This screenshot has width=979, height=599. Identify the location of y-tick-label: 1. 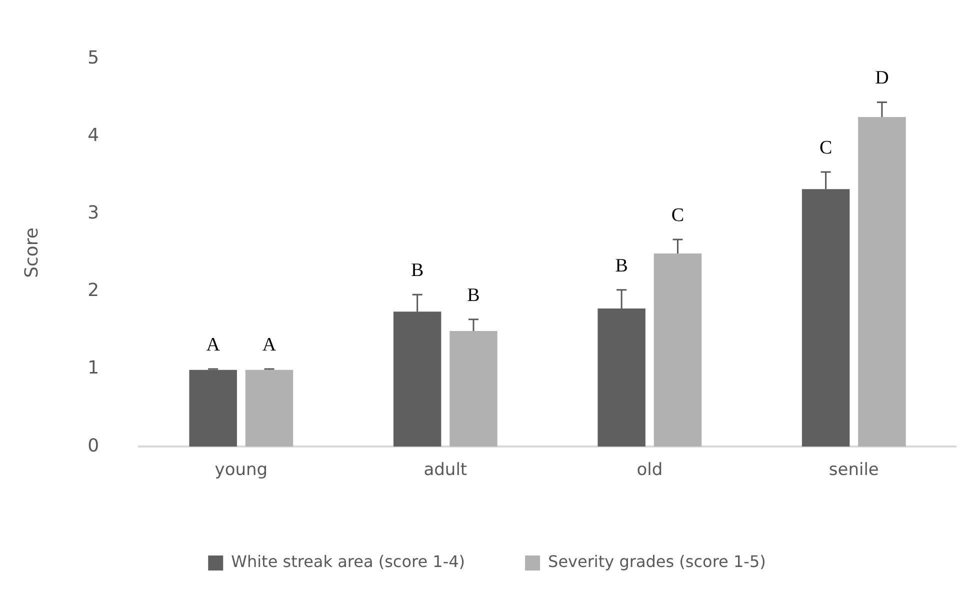
(94, 368).